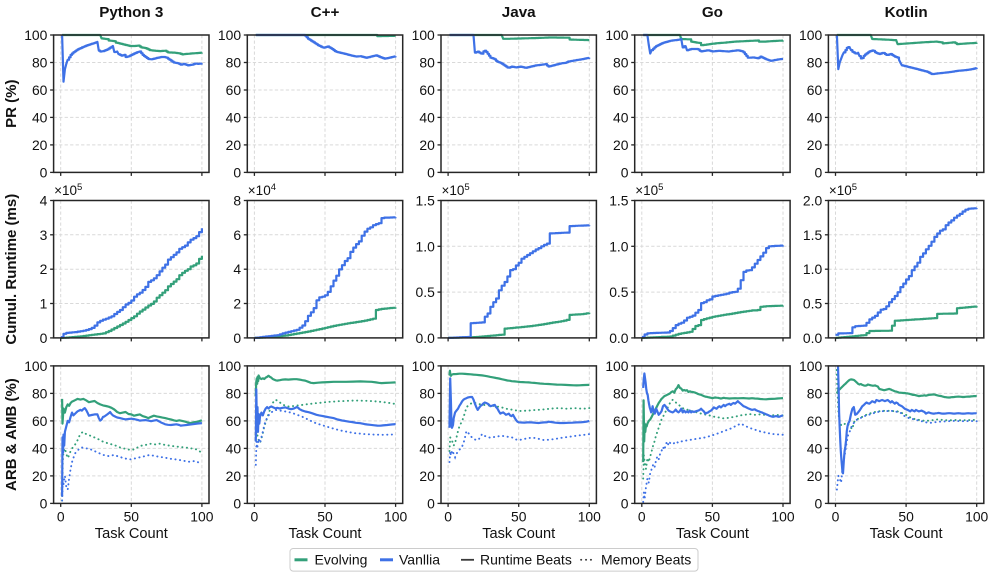 This screenshot has width=996, height=578. Describe the element at coordinates (341, 560) in the screenshot. I see `svg-text: Evolving` at that location.